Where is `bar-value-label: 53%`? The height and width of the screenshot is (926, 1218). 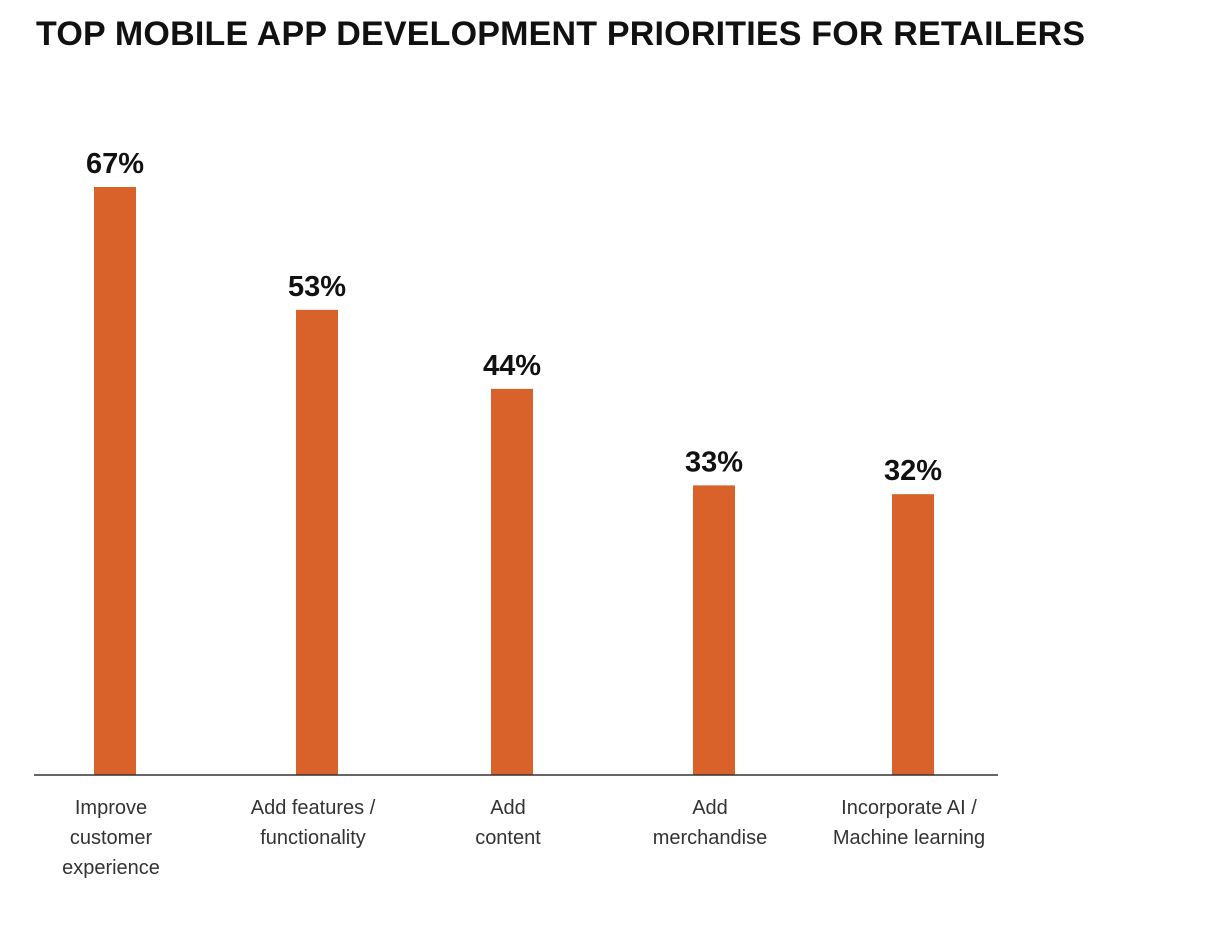 bar-value-label: 53% is located at coordinates (317, 287).